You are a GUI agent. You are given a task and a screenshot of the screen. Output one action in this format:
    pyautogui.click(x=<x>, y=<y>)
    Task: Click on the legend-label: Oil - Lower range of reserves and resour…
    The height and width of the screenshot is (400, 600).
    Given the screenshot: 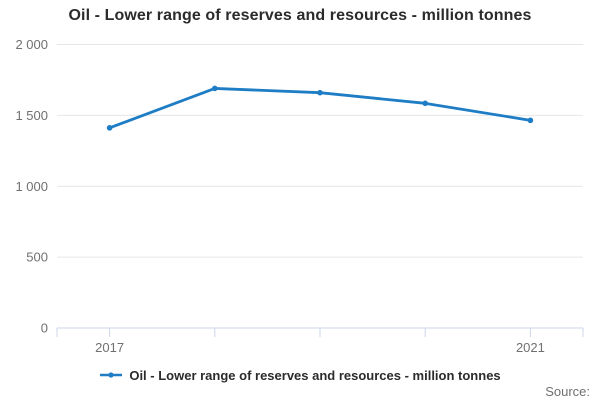 What is the action you would take?
    pyautogui.click(x=315, y=375)
    